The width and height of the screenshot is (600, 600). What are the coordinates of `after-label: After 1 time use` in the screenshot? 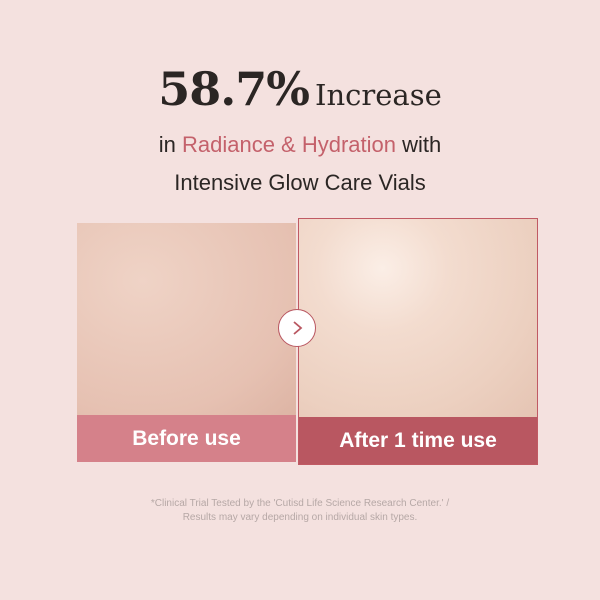 It's located at (418, 440).